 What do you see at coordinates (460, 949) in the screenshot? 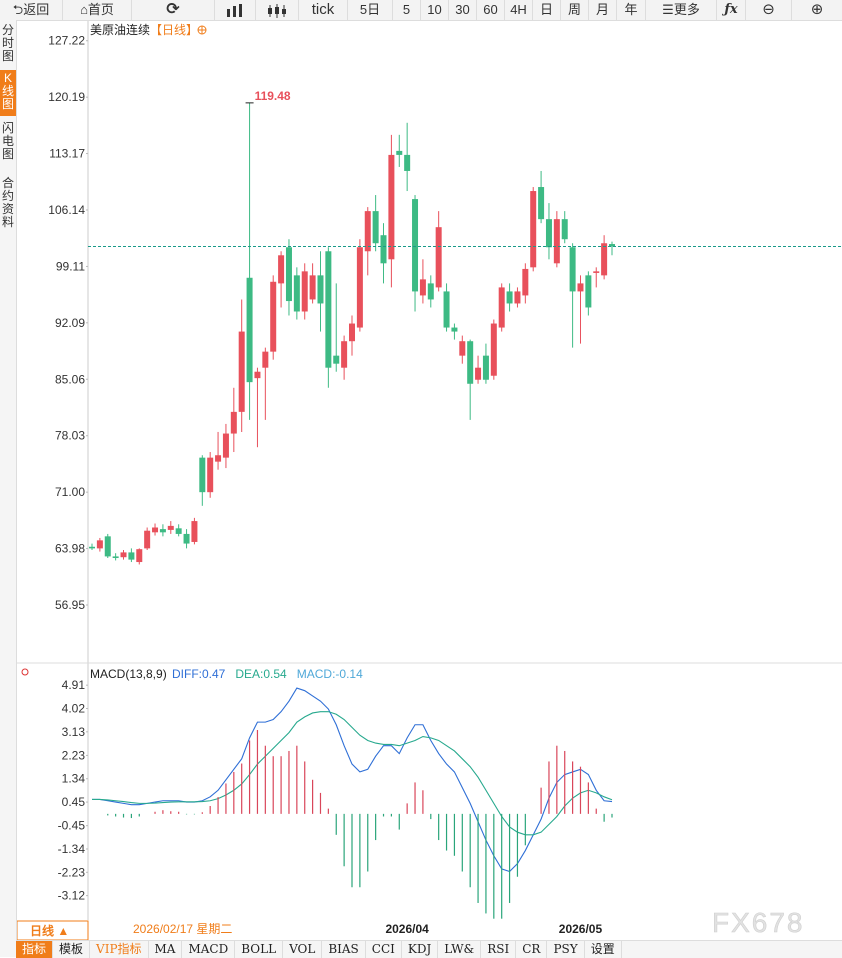
I see `indicator-tab: LW&` at bounding box center [460, 949].